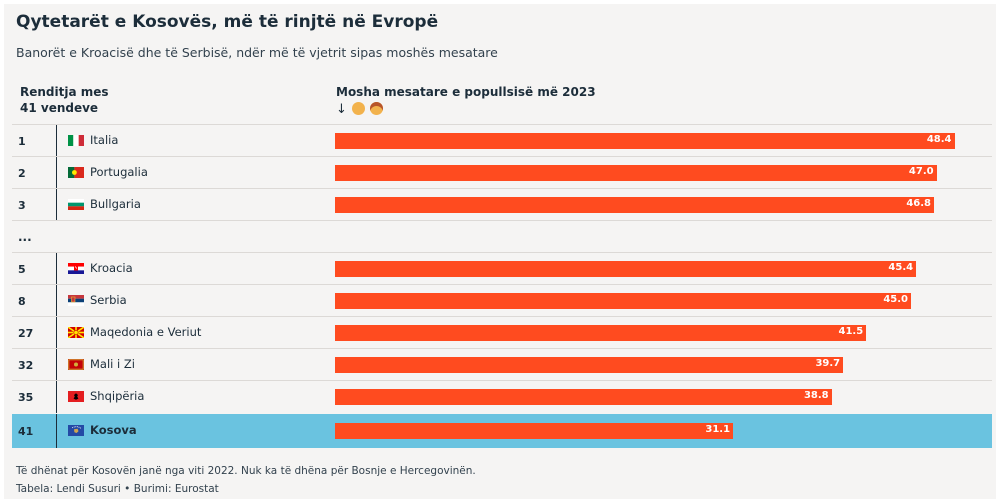 This screenshot has width=1000, height=503. I want to click on rank-column-header: Renditja mes 41 vendeve, so click(80, 100).